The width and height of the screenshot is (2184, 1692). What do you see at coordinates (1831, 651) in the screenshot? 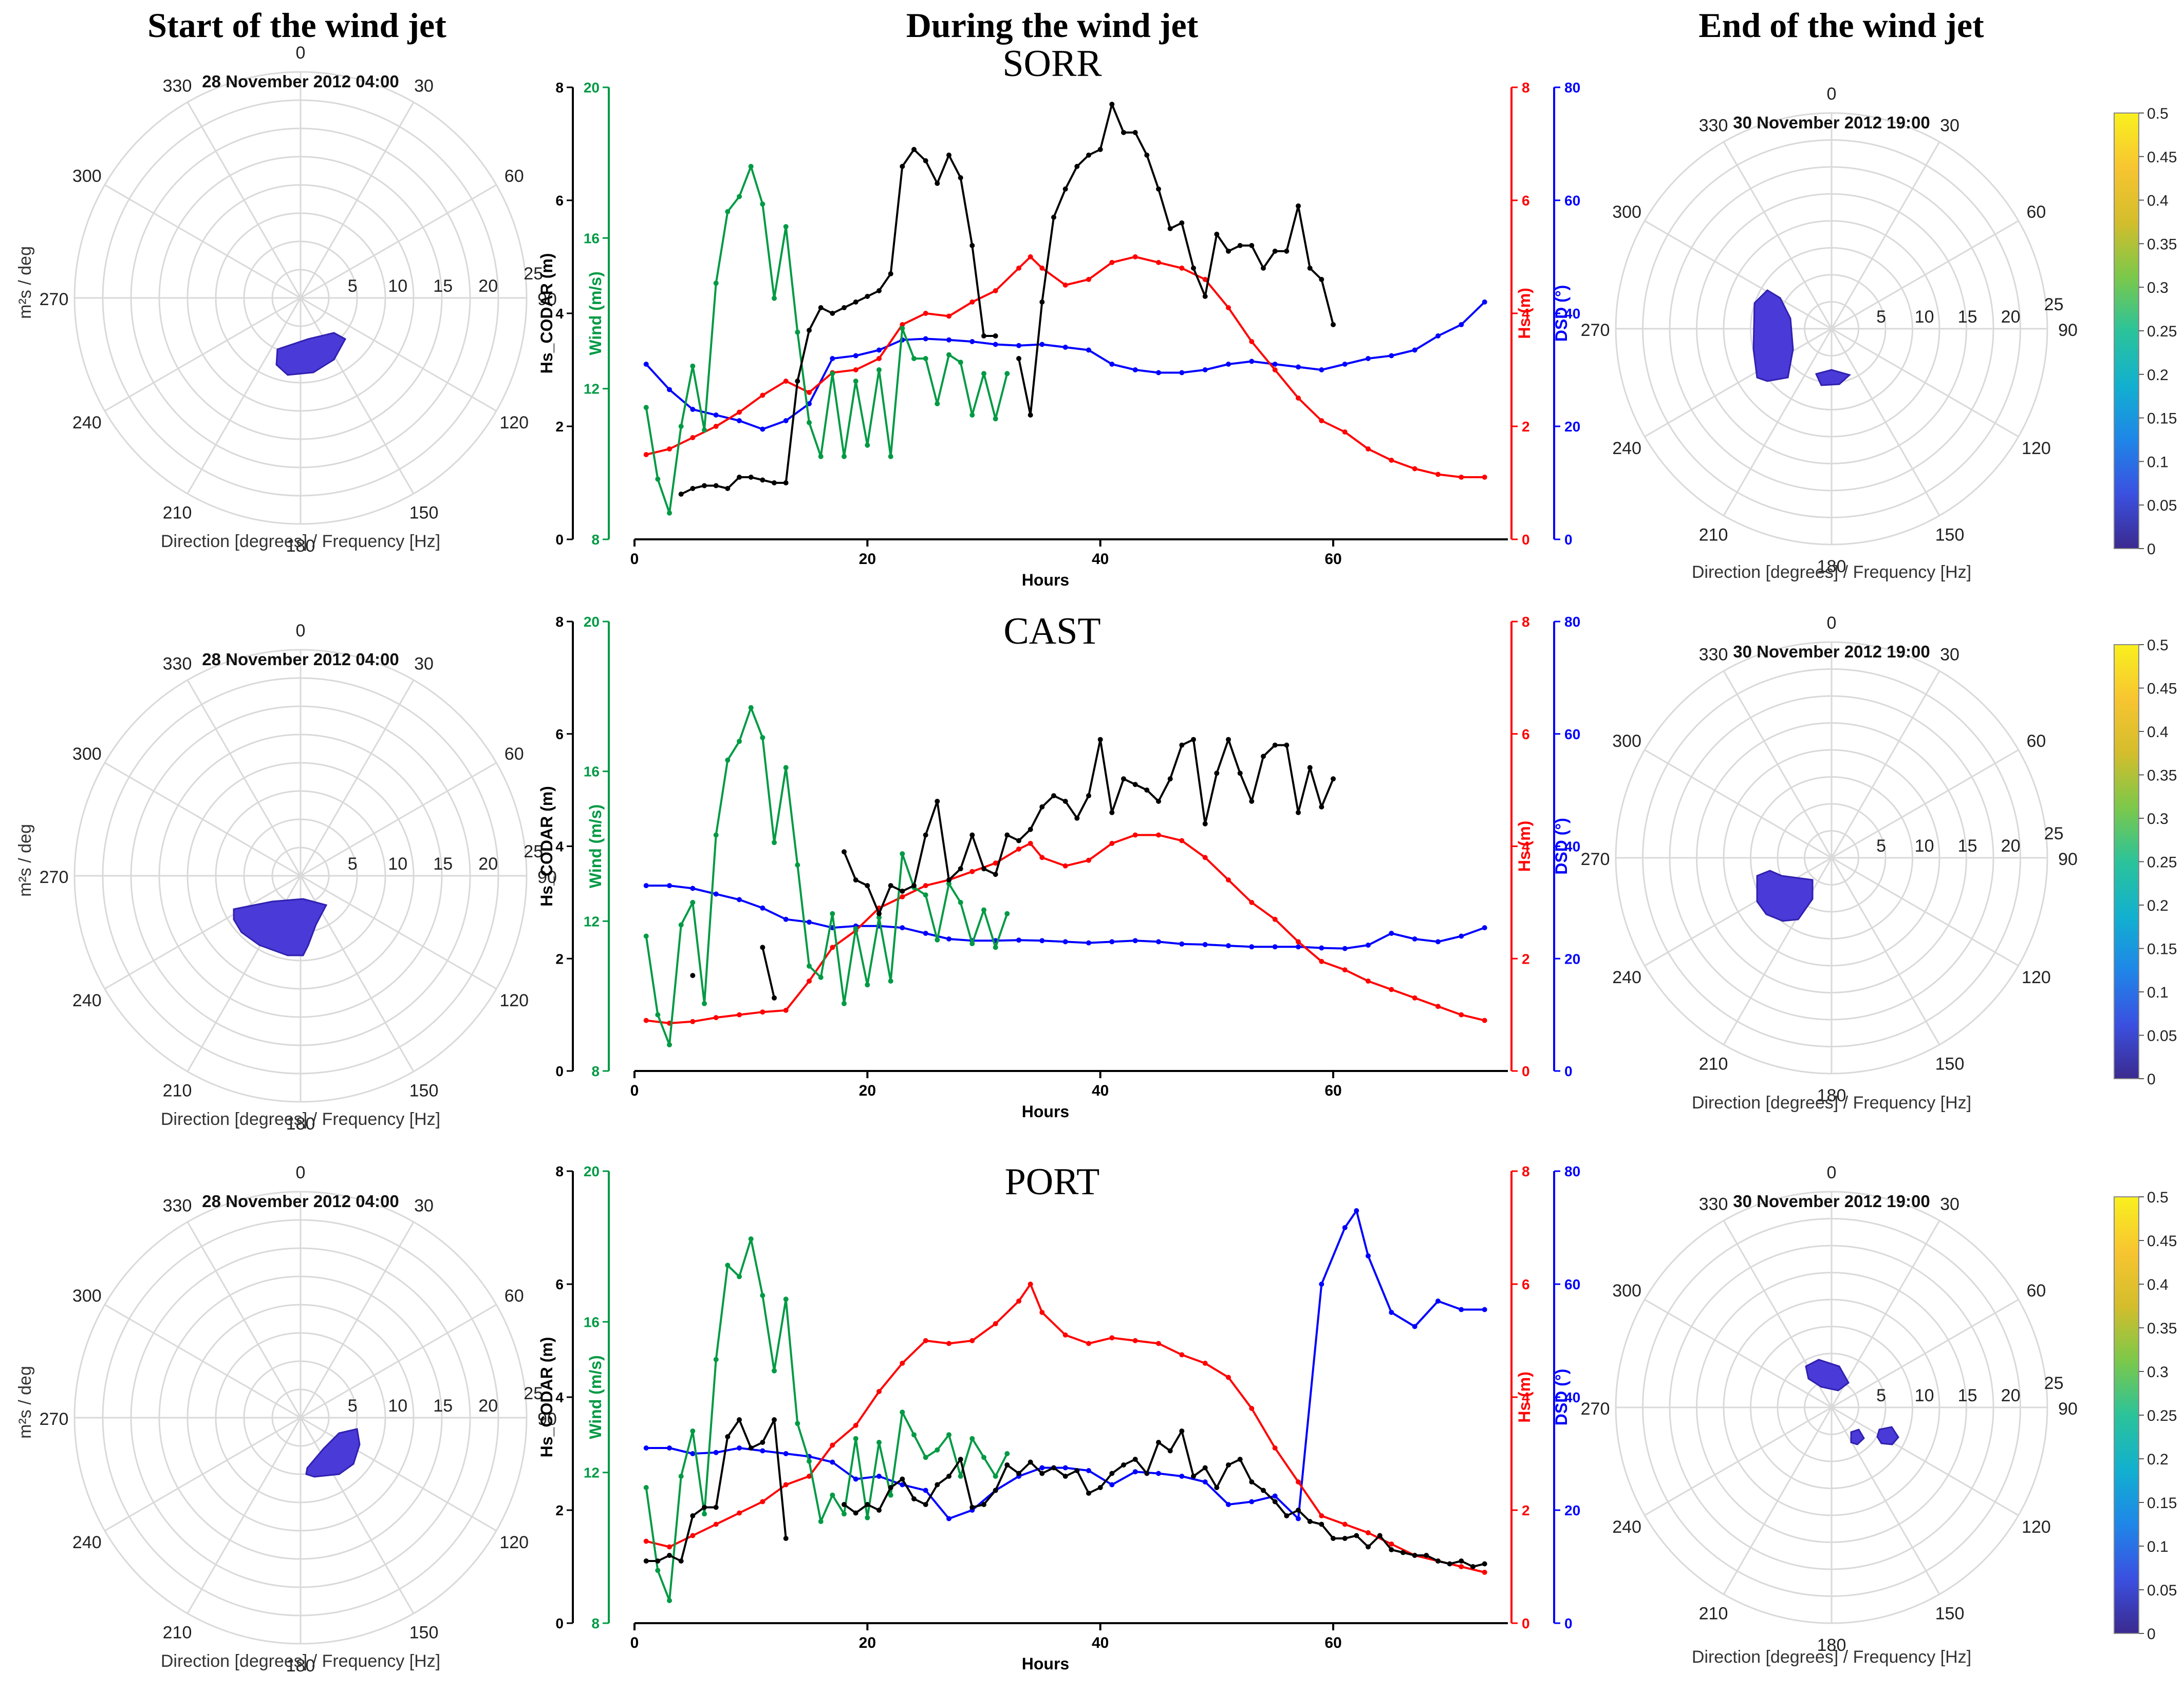
I see `polar-title: 30 November 2012 19:00` at bounding box center [1831, 651].